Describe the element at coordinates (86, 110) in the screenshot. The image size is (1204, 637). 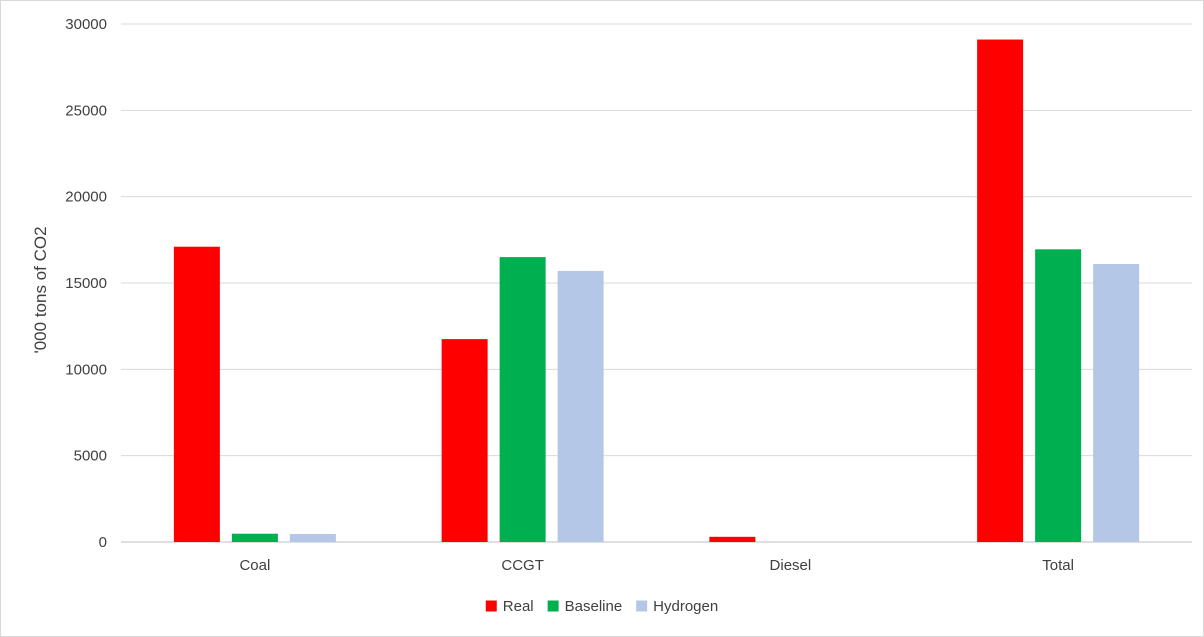
I see `y-tick-label: 25000` at that location.